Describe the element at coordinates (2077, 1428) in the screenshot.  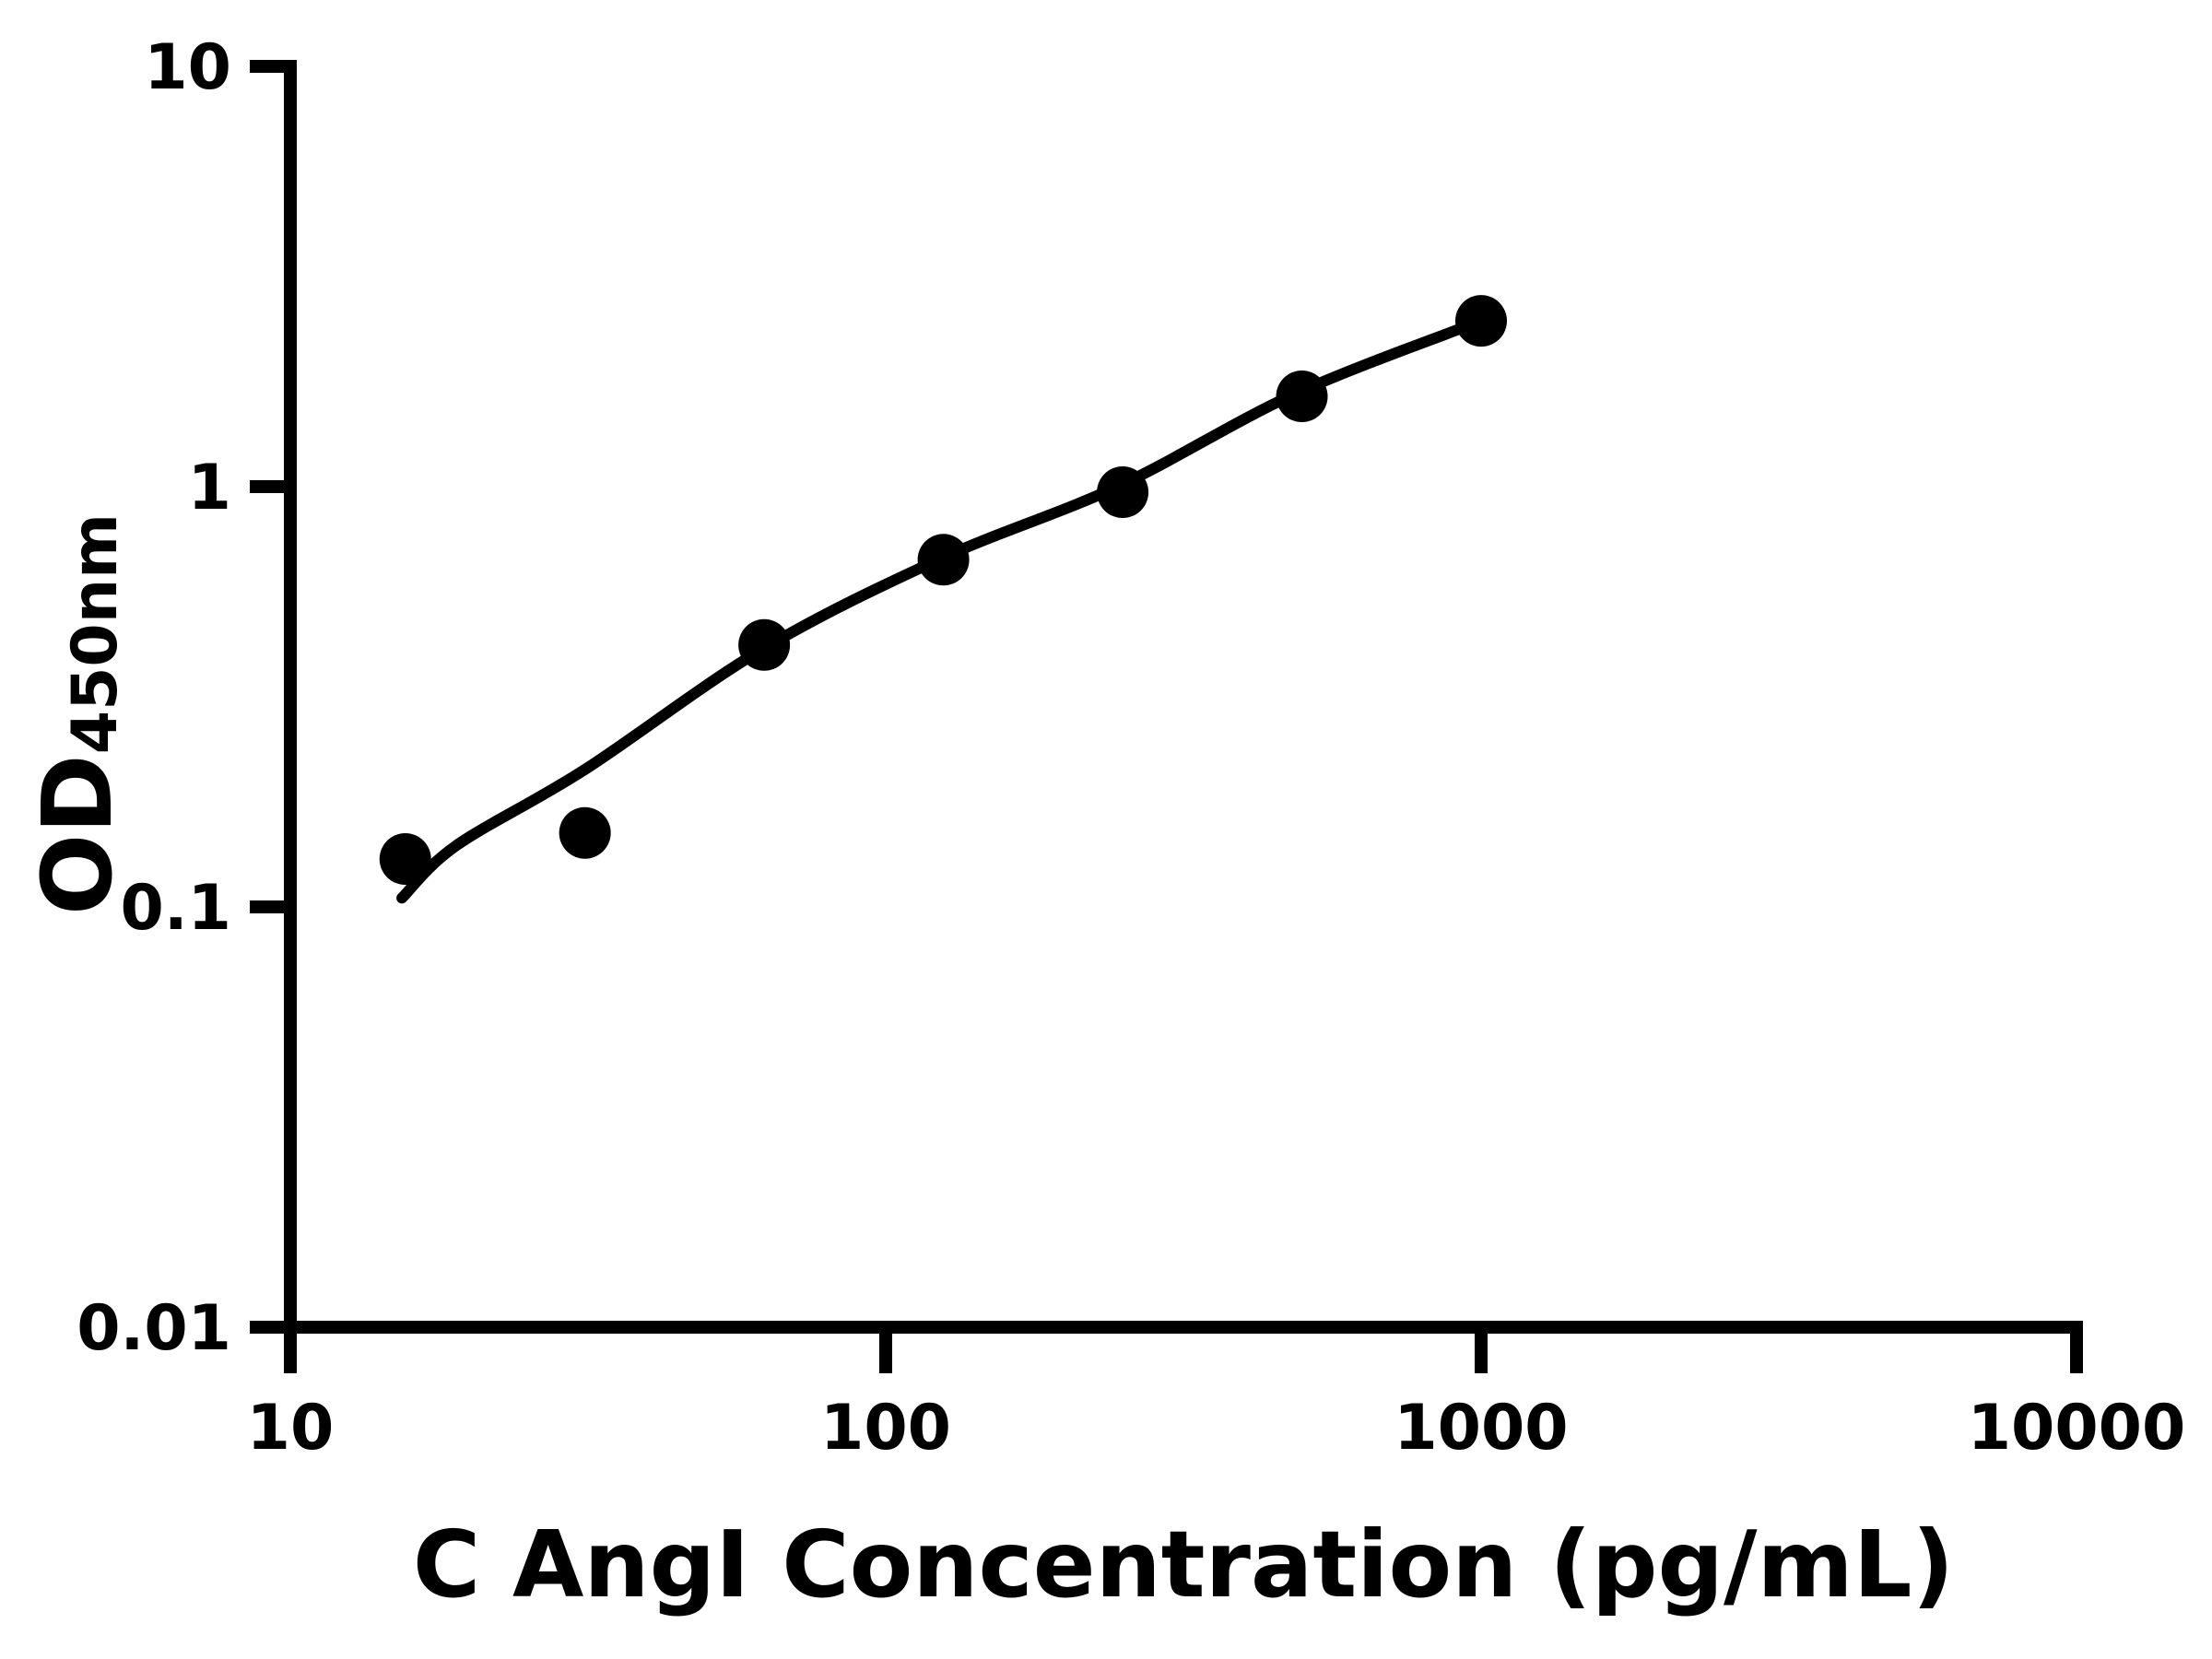
I see `x-tick-label: 10000` at that location.